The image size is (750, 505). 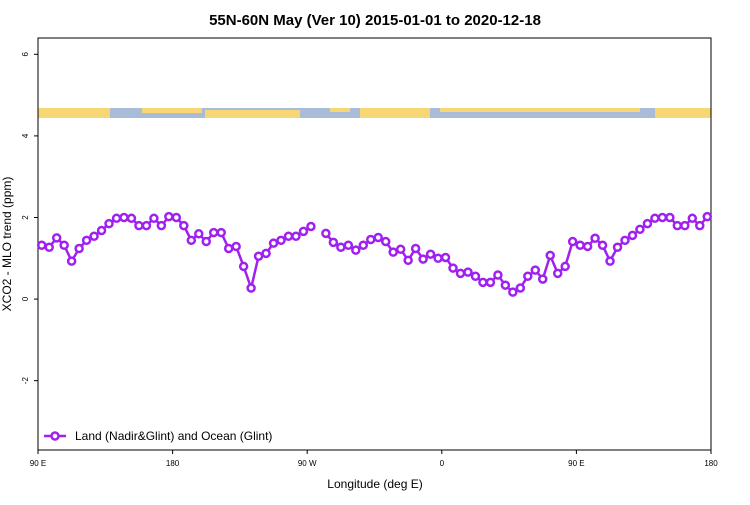 I want to click on legend-label: Land (Nadir&Glint) and Ocean (Glint), so click(x=173, y=436).